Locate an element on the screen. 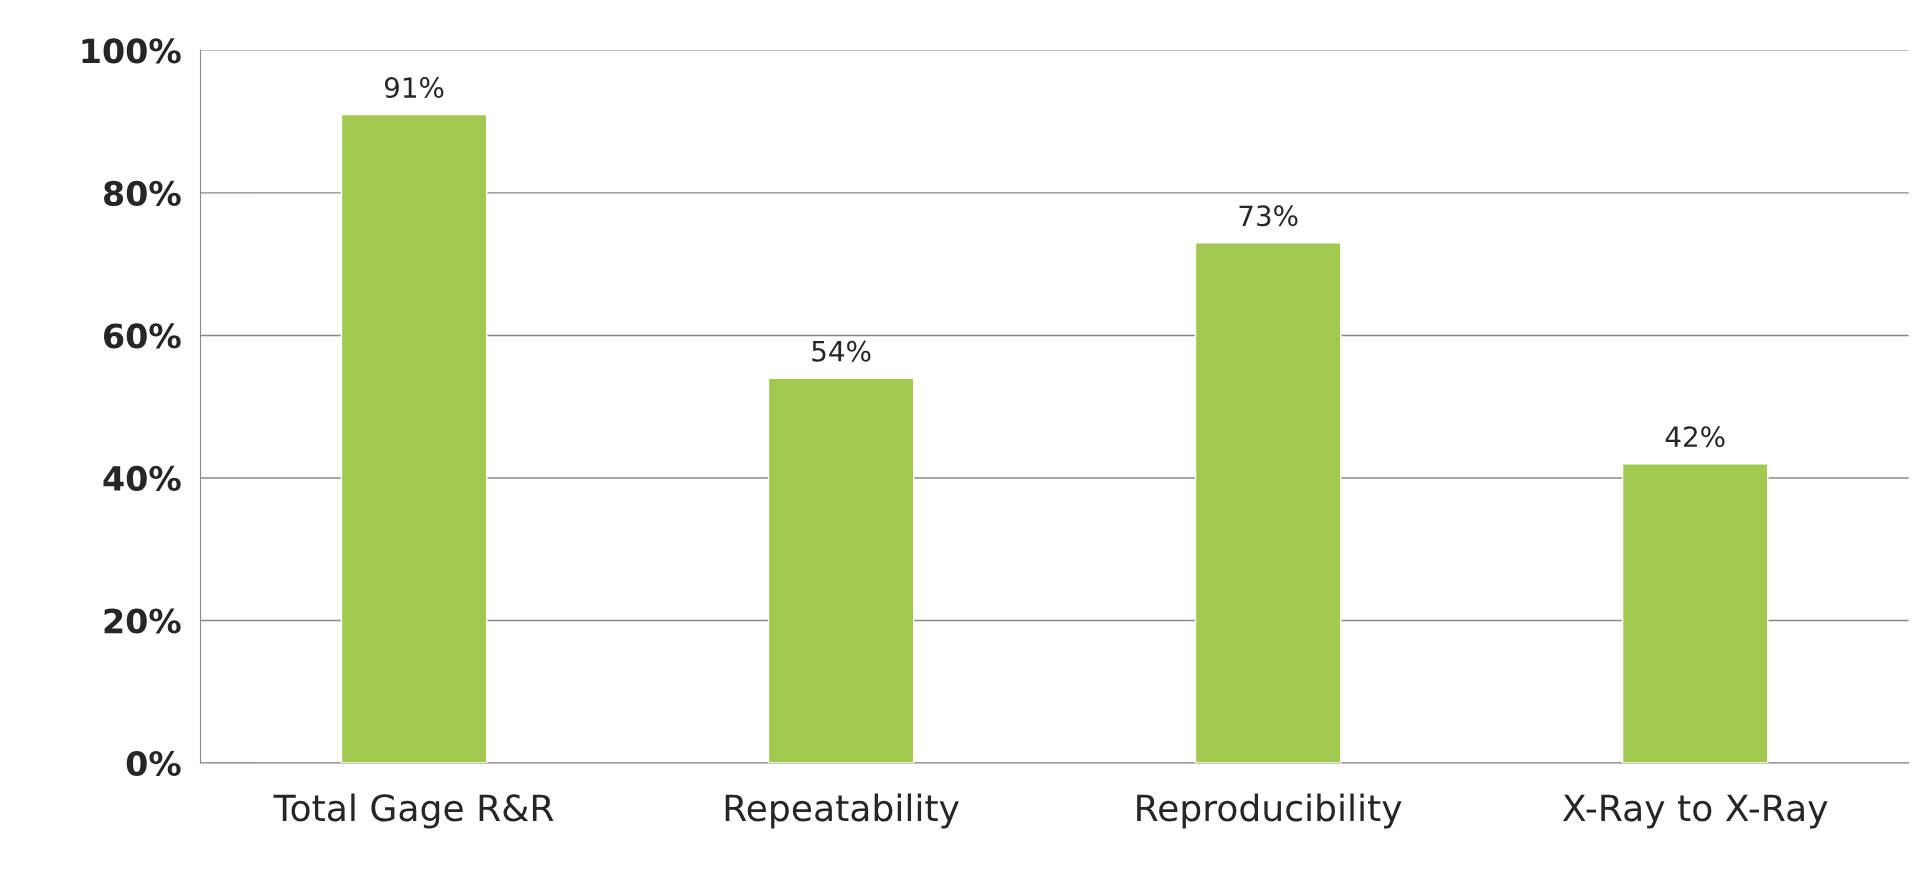  data-label: 42% is located at coordinates (1695, 437).